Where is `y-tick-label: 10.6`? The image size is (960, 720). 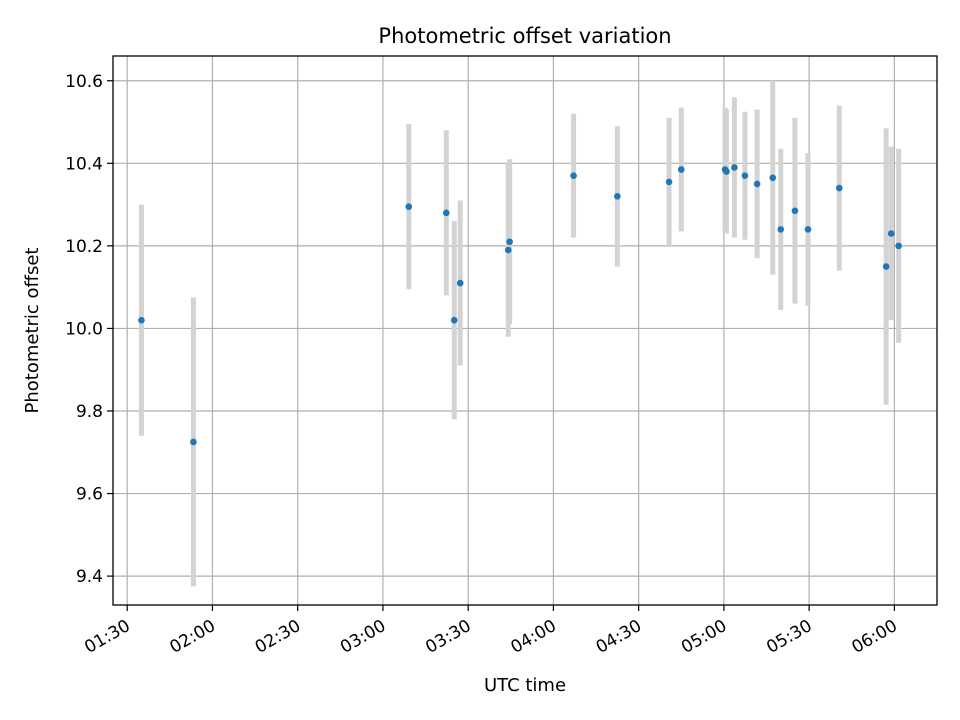
y-tick-label: 10.6 is located at coordinates (84, 82).